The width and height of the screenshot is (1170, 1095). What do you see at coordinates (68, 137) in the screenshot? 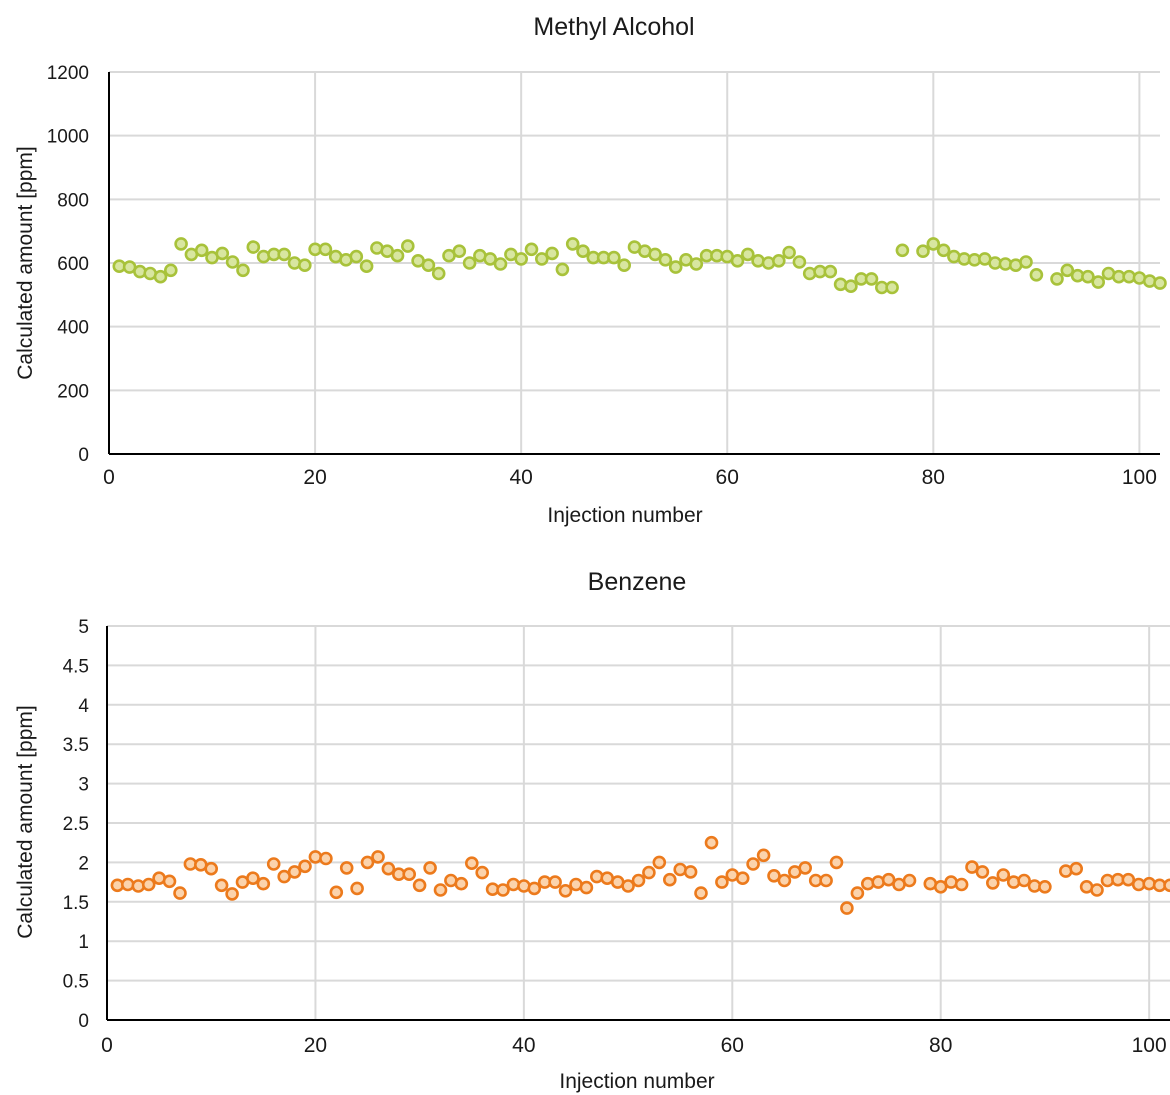
I see `y-tick-label: 1000` at bounding box center [68, 137].